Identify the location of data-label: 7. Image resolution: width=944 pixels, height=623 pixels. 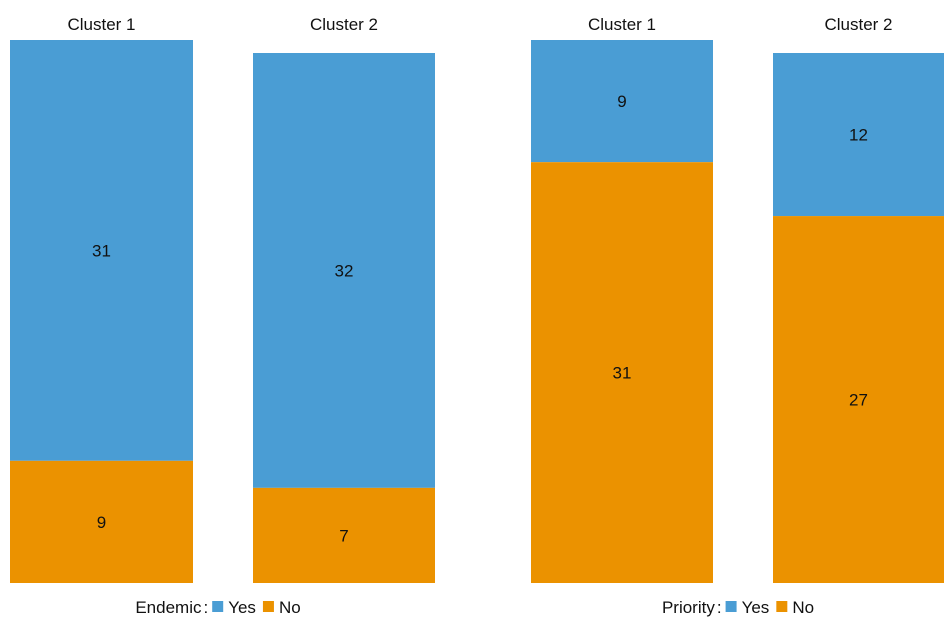
(343, 535).